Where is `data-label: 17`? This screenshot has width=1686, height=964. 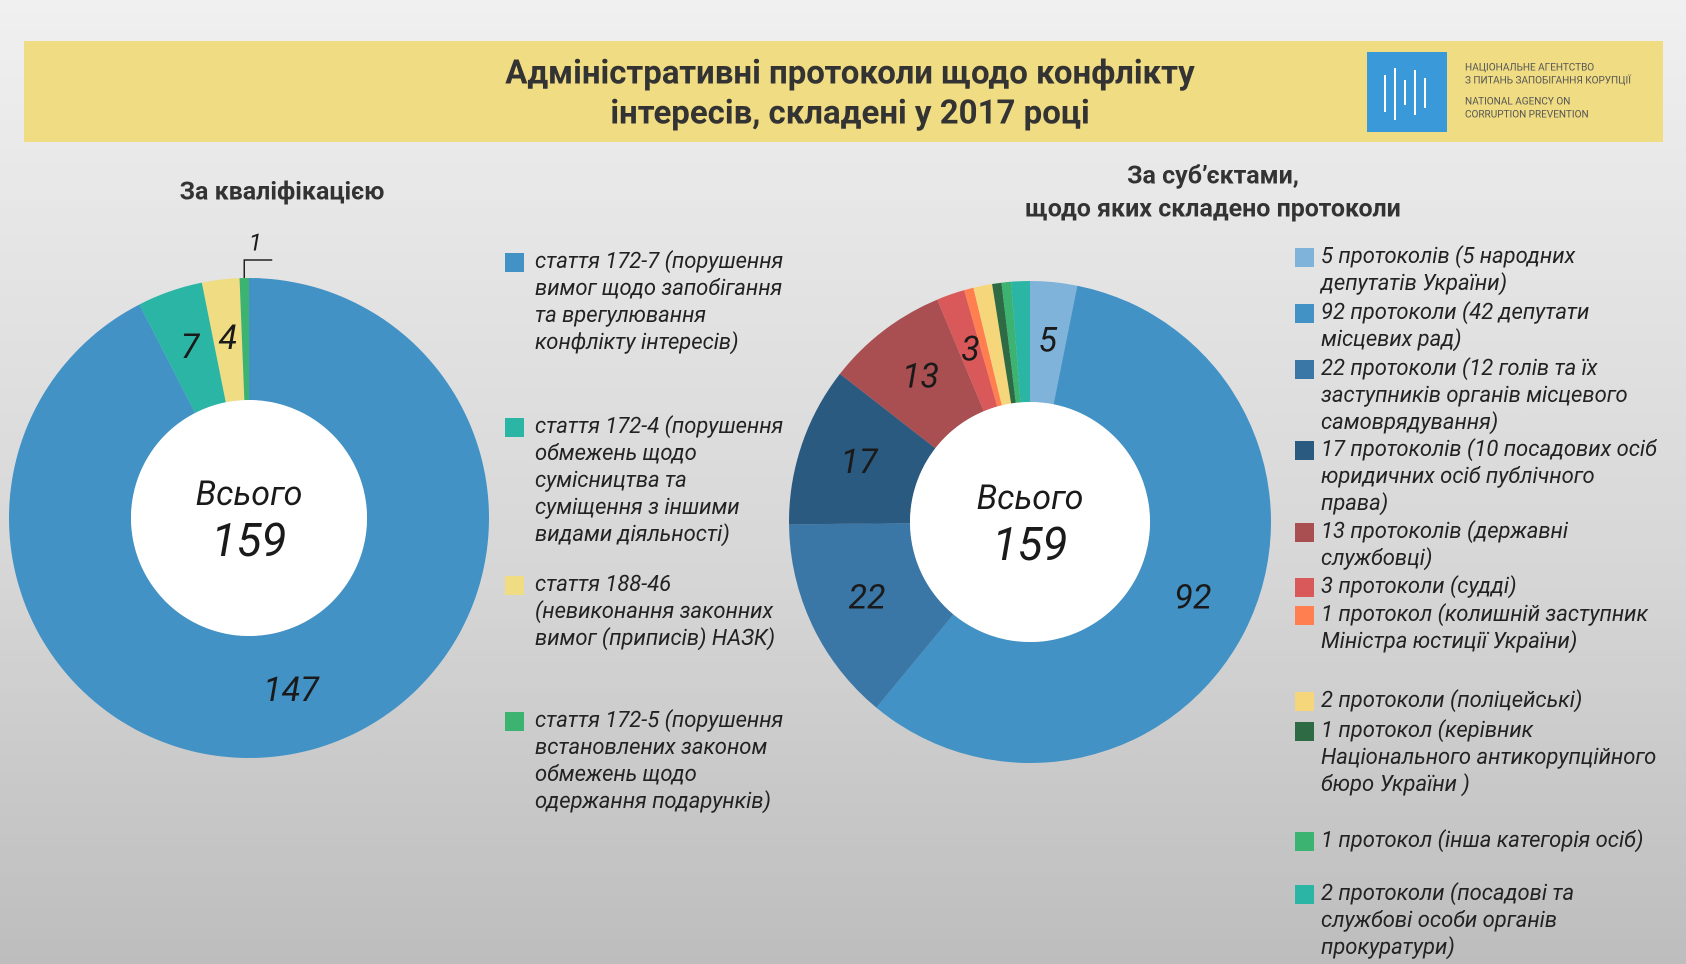
data-label: 17 is located at coordinates (859, 462).